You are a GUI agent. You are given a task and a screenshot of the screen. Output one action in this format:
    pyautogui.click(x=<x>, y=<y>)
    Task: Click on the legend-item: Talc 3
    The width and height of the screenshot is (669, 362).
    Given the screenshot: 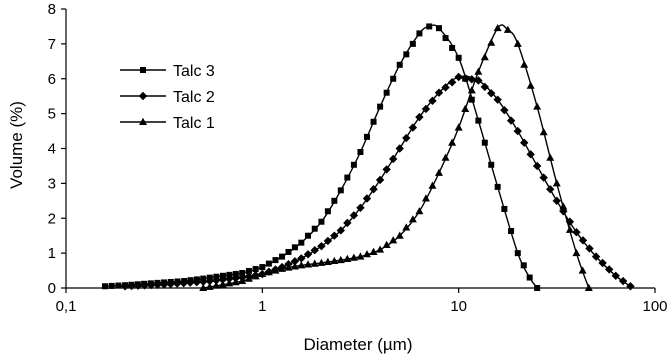 What is the action you would take?
    pyautogui.click(x=167, y=71)
    